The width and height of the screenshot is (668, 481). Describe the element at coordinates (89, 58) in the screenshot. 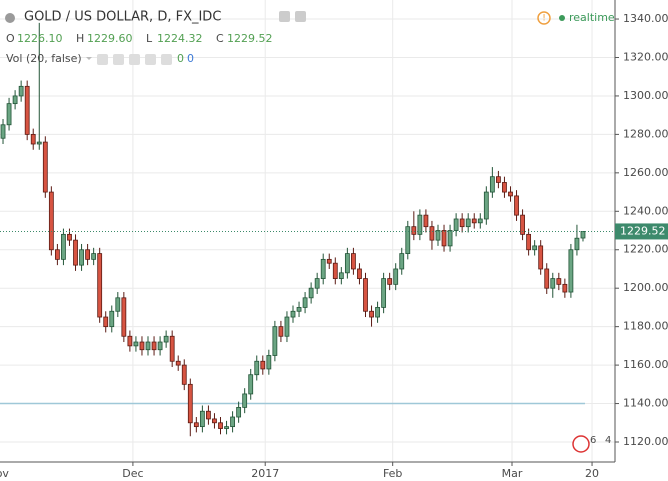

I see `dropdown-icon` at that location.